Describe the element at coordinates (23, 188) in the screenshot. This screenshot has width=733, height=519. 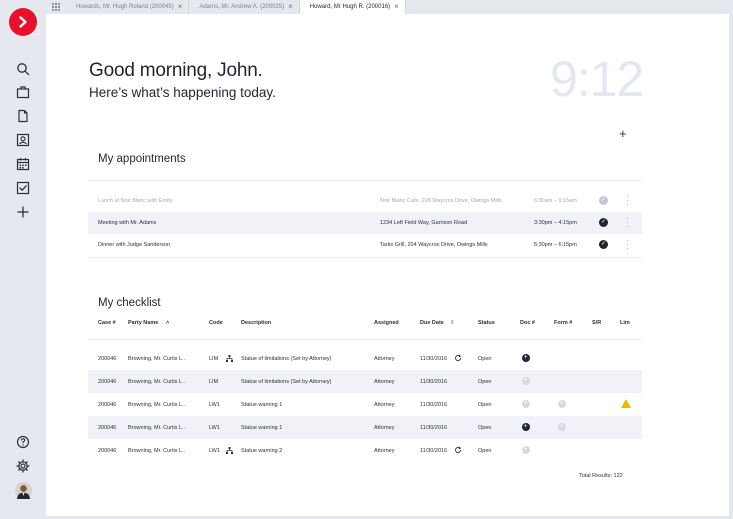
I see `checklist-icon` at that location.